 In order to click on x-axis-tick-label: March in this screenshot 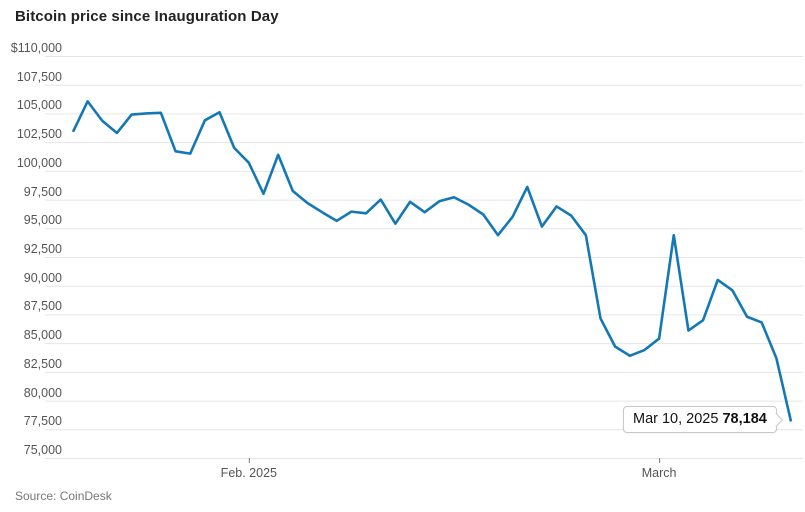, I will do `click(659, 473)`.